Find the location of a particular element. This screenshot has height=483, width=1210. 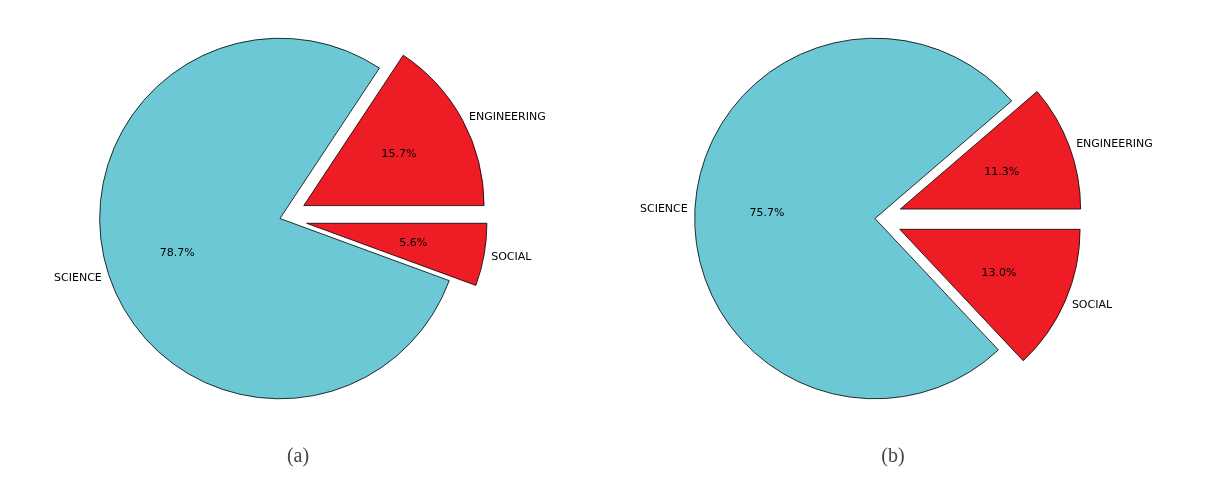

data-label: 5.6% is located at coordinates (413, 242).